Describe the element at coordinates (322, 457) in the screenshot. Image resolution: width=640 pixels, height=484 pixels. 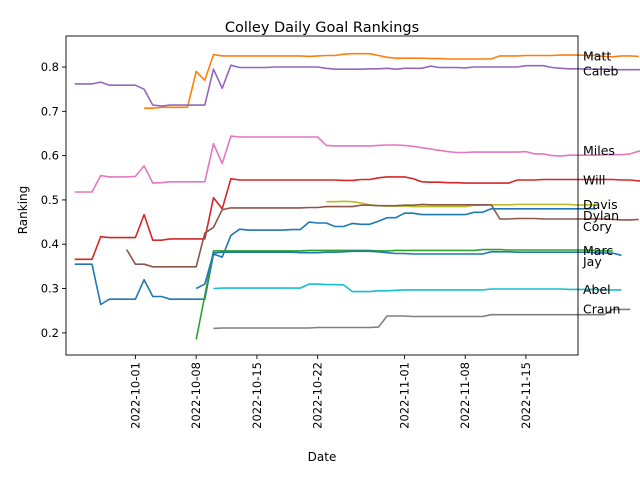
I see `x-axis-label: Date` at that location.